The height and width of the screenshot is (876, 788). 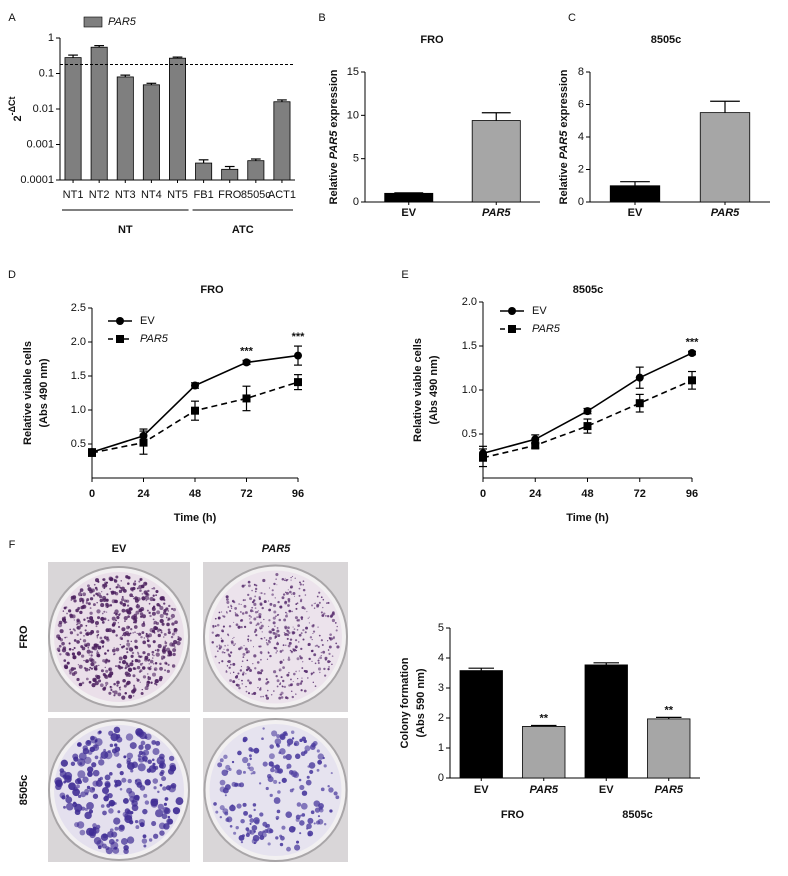 What do you see at coordinates (195, 410) in the screenshot?
I see `marker` at bounding box center [195, 410].